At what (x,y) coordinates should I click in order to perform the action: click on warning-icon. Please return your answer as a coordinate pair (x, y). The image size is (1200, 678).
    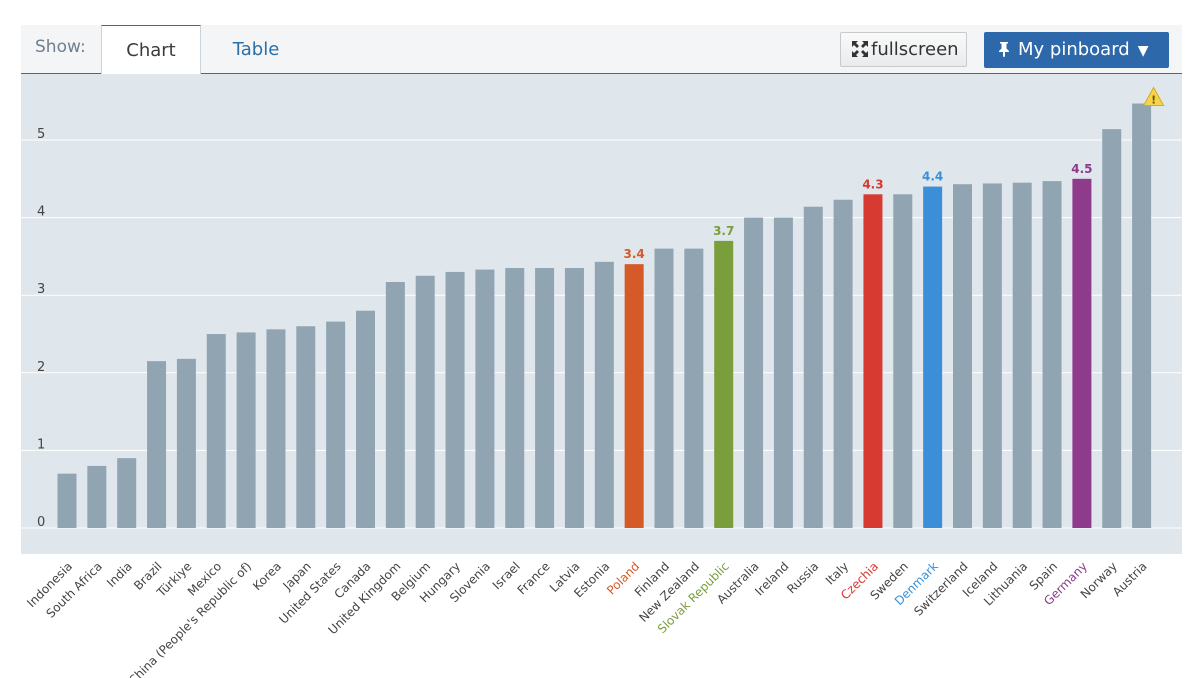
    Looking at the image, I should click on (1153, 96).